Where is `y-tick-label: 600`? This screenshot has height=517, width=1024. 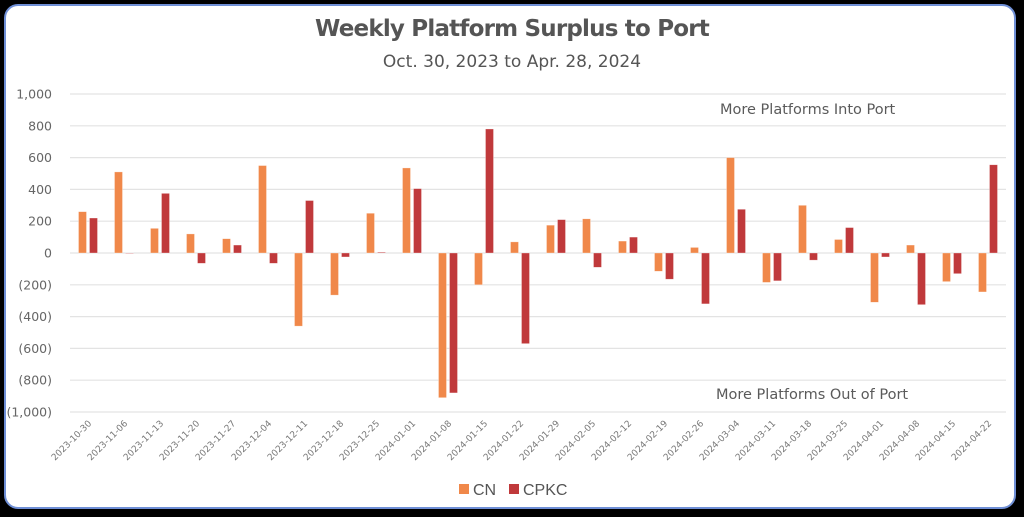 y-tick-label: 600 is located at coordinates (40, 157).